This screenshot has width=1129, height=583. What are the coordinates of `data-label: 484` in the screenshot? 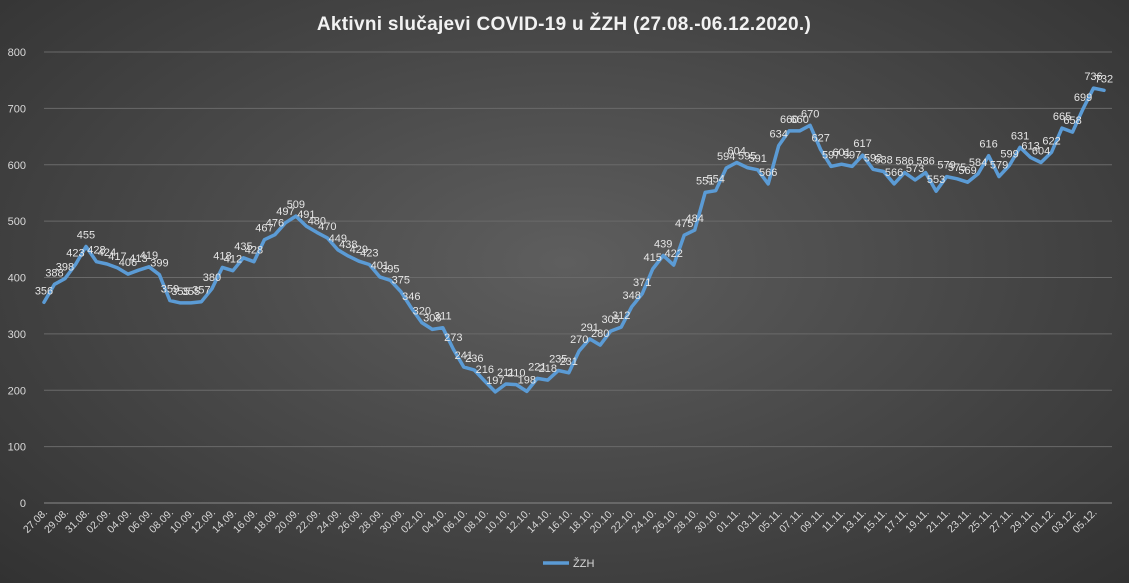 It's located at (695, 219).